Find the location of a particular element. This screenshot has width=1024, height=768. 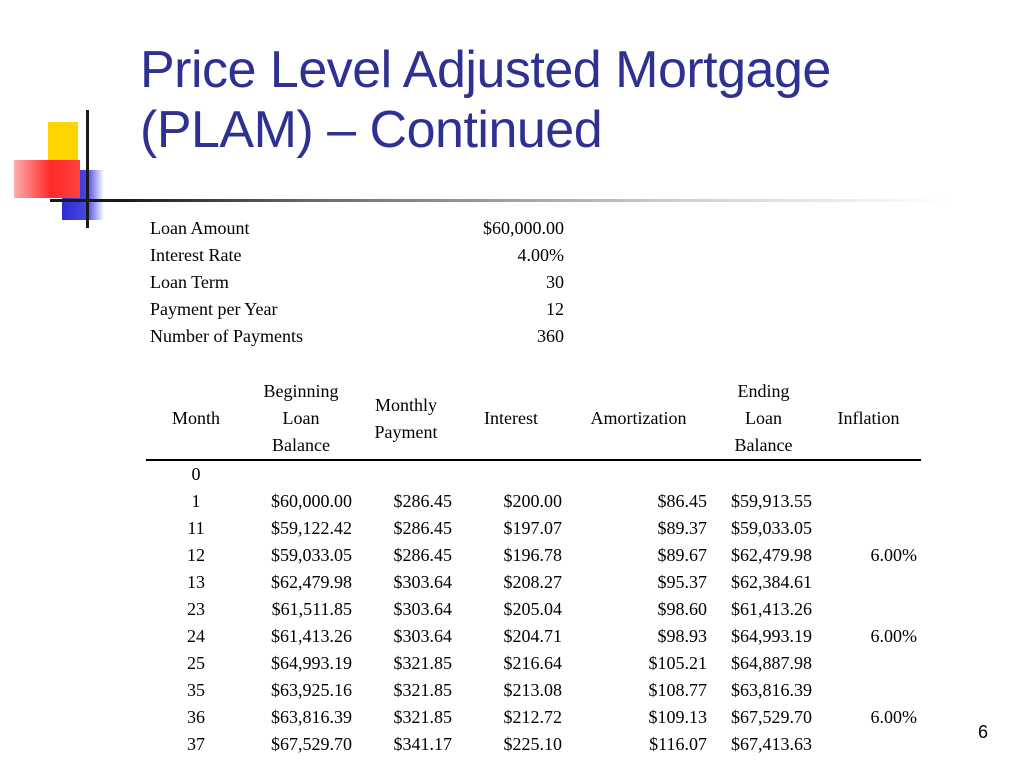

cell-beginning: $67,529.70 is located at coordinates (311, 744).